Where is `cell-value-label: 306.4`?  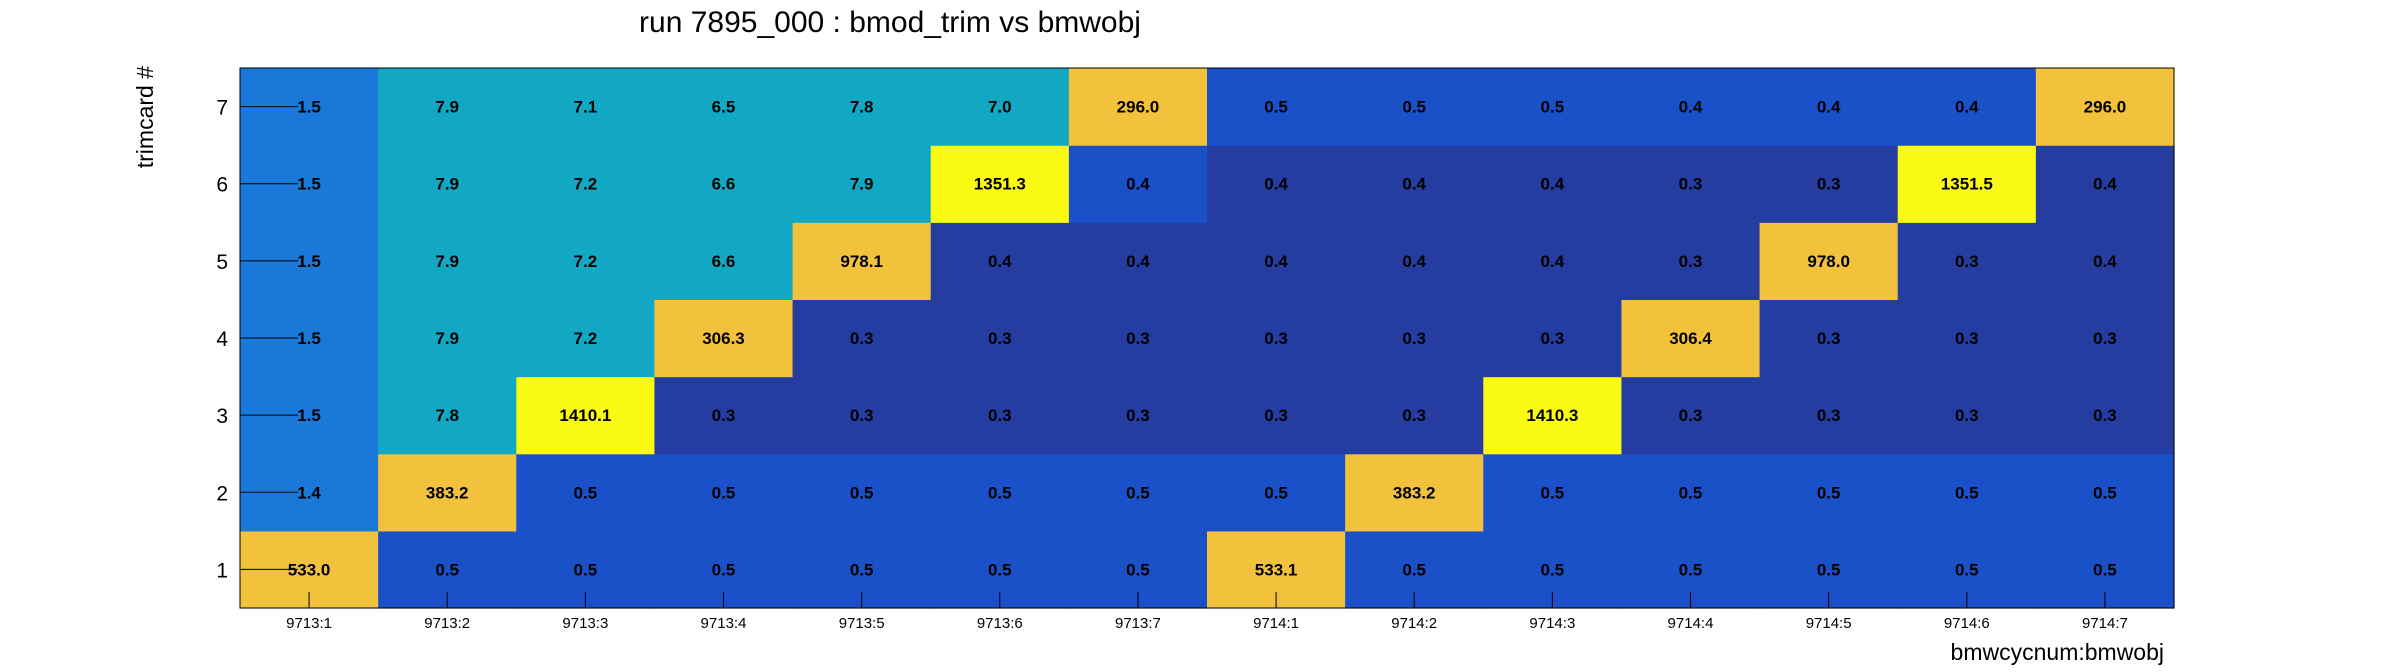 cell-value-label: 306.4 is located at coordinates (1690, 338).